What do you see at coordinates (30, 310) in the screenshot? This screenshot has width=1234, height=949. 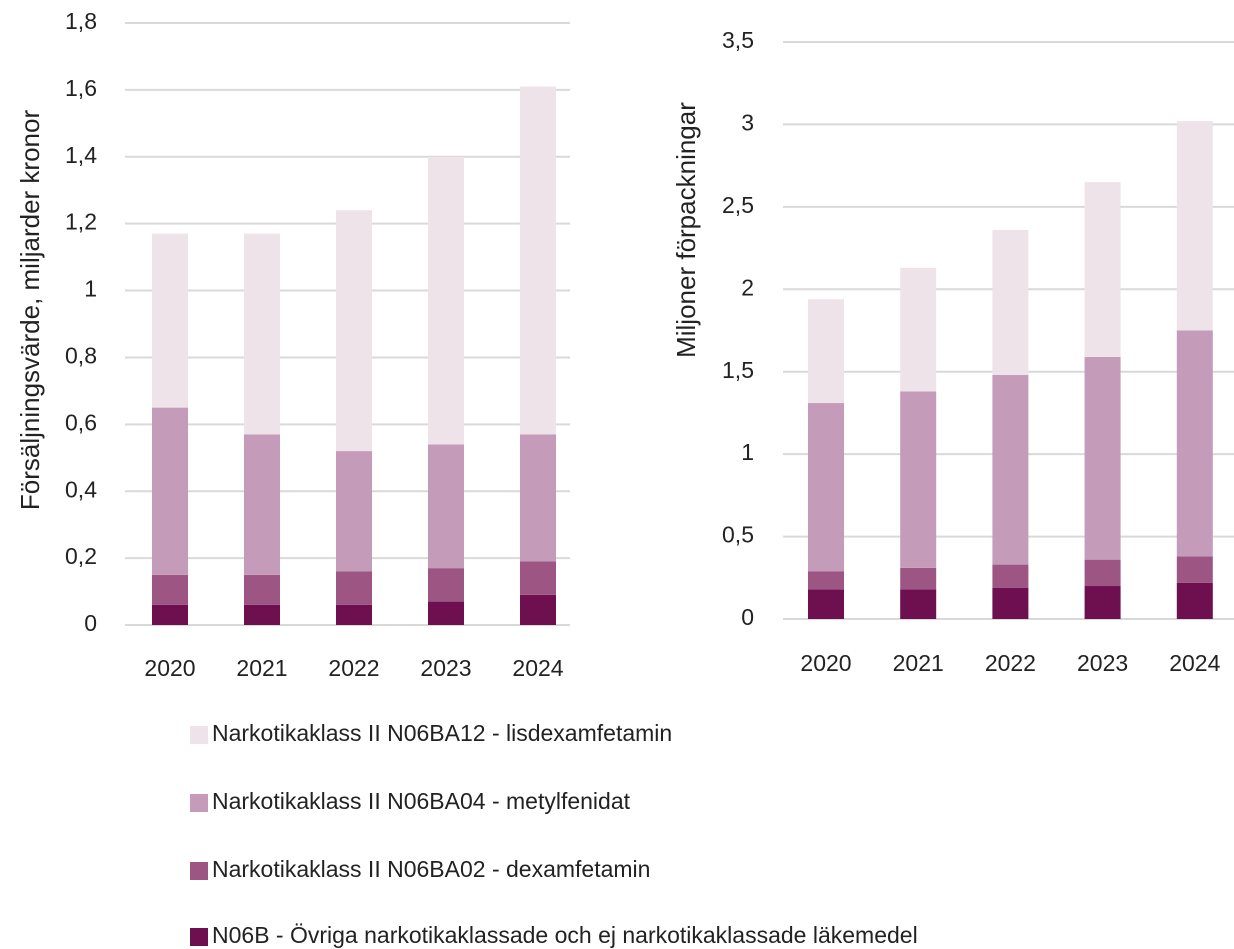 I see `y-axis-label: Försäljningsvärde, miljarder kronor` at bounding box center [30, 310].